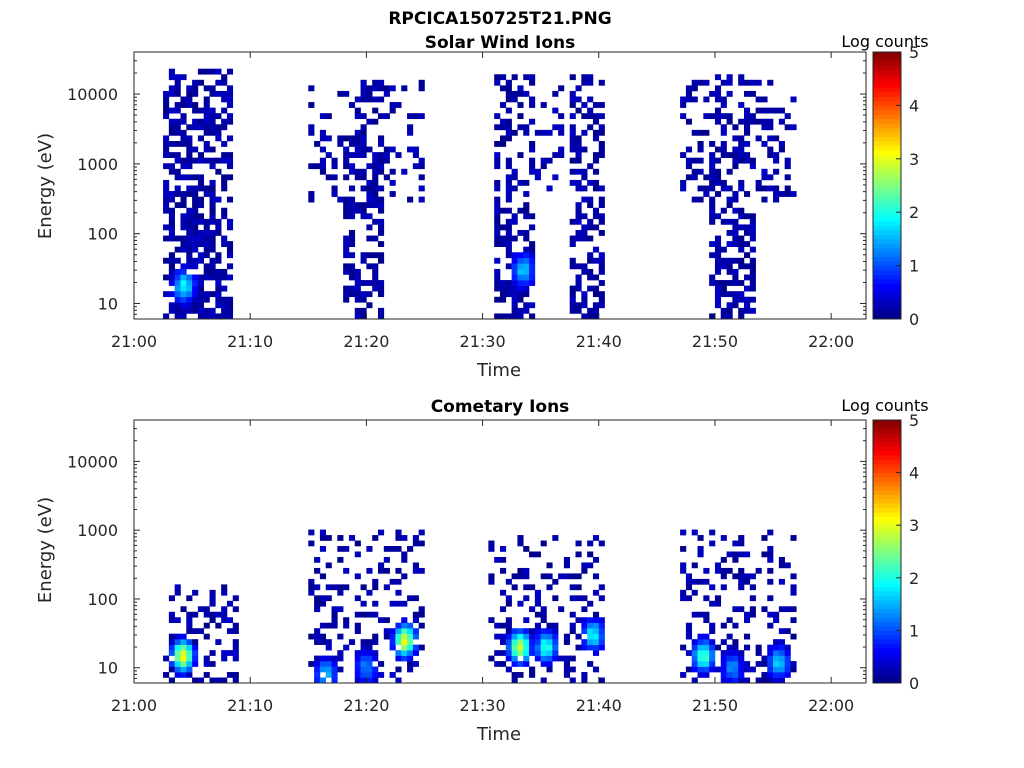  Describe the element at coordinates (499, 19) in the screenshot. I see `figure-title: RPCICA150725T21.PNG` at that location.